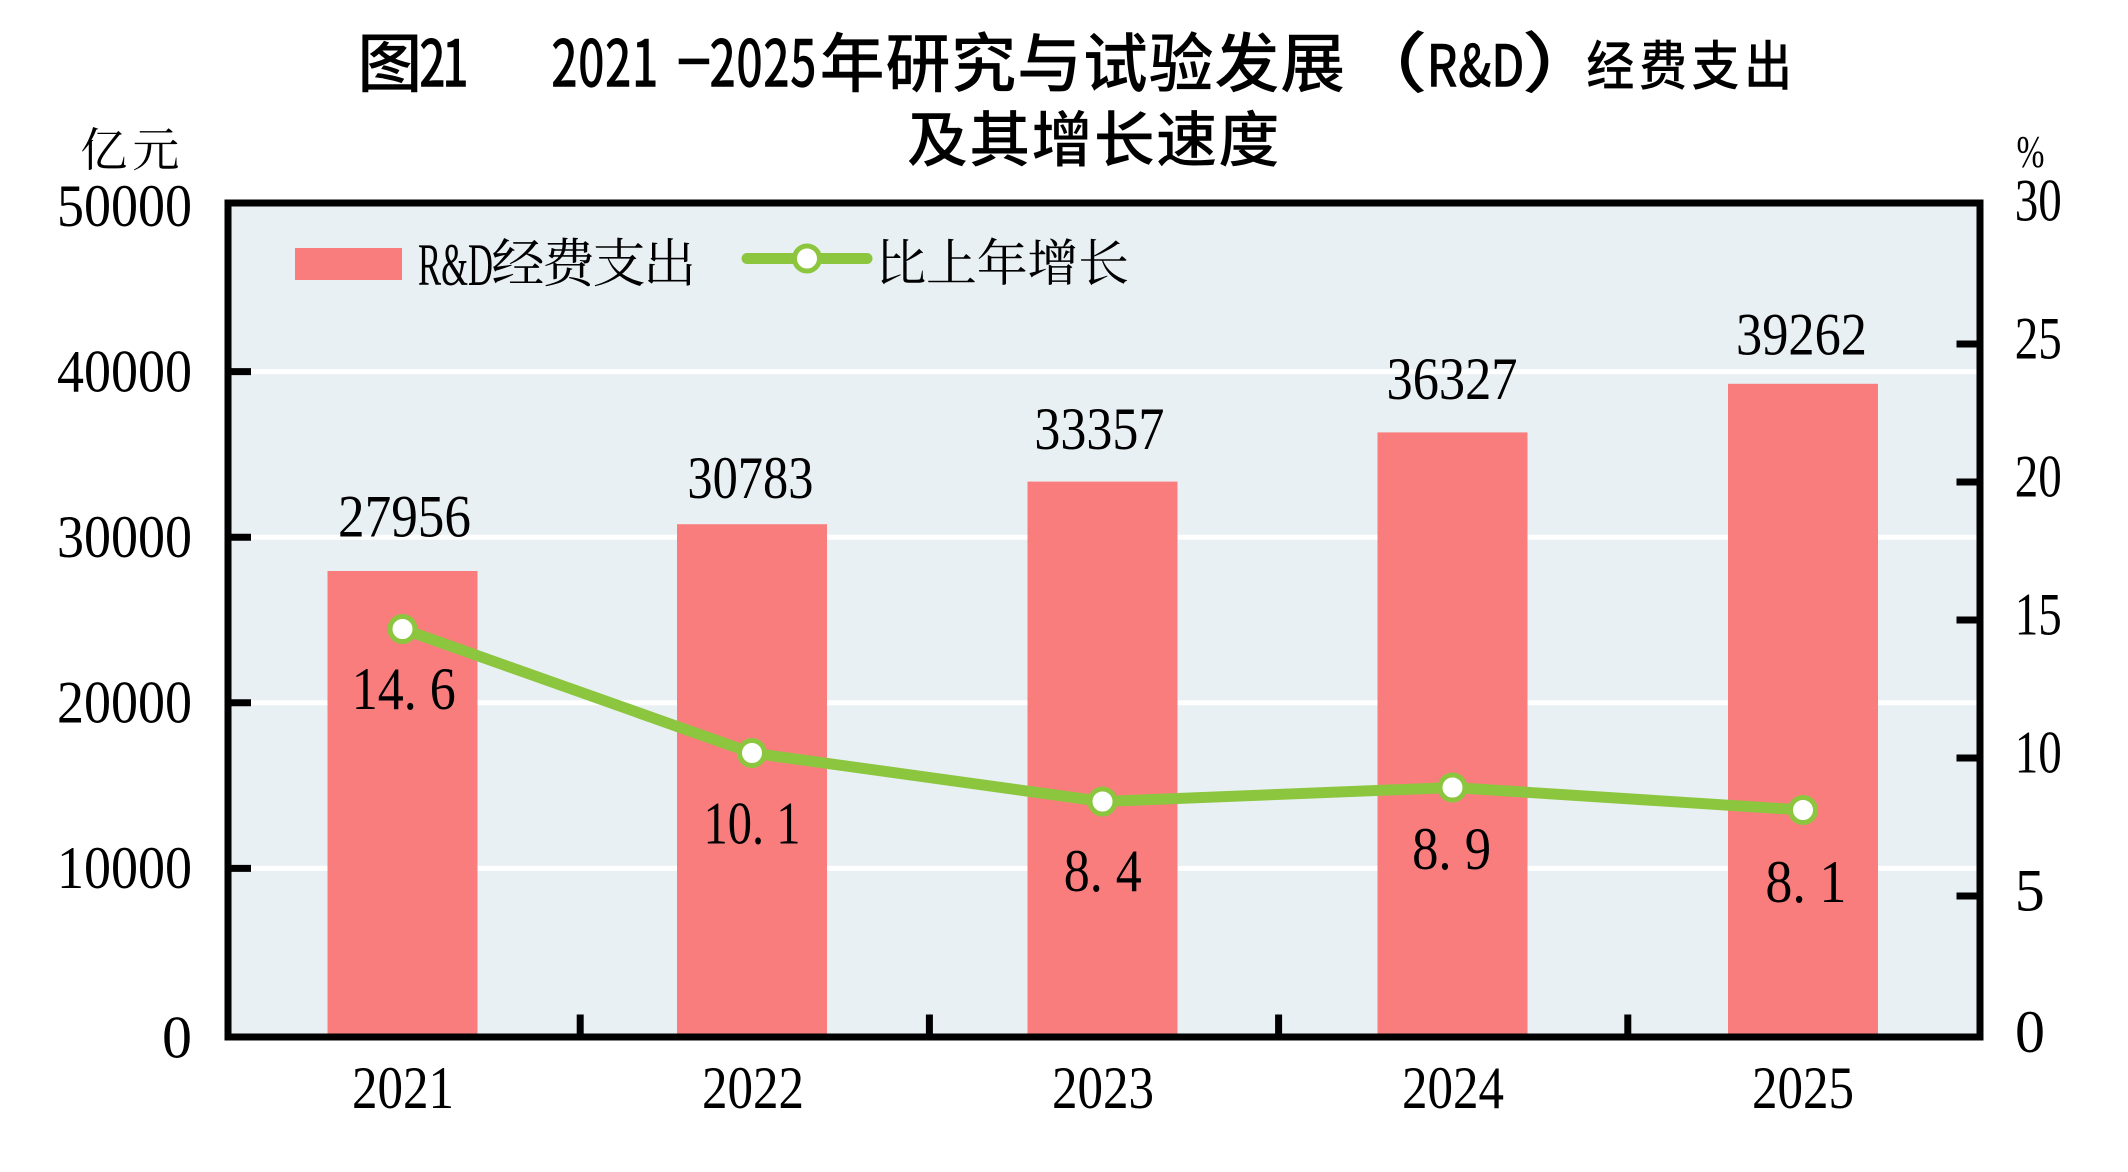 The image size is (2128, 1172). Describe the element at coordinates (1451, 849) in the screenshot. I see `svg-text: 8. 9` at that location.